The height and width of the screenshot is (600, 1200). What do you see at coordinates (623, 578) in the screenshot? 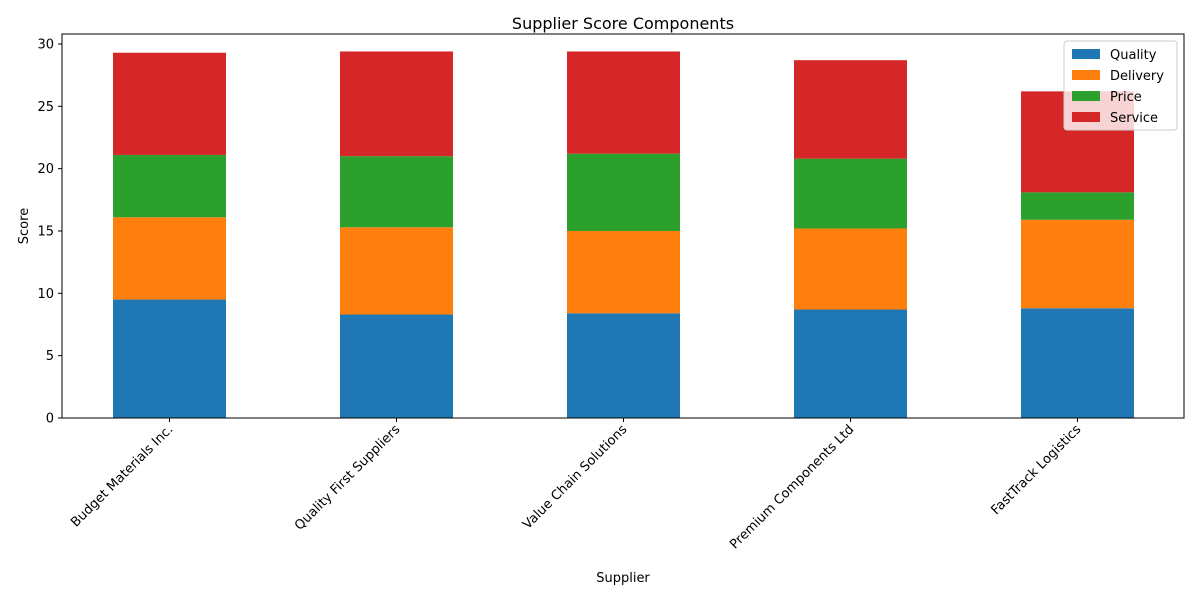
I see `x-axis-label: Supplier` at bounding box center [623, 578].